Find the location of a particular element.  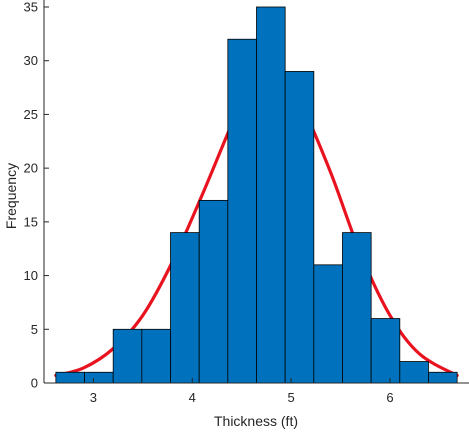

y-tick-label: 10 is located at coordinates (31, 275).